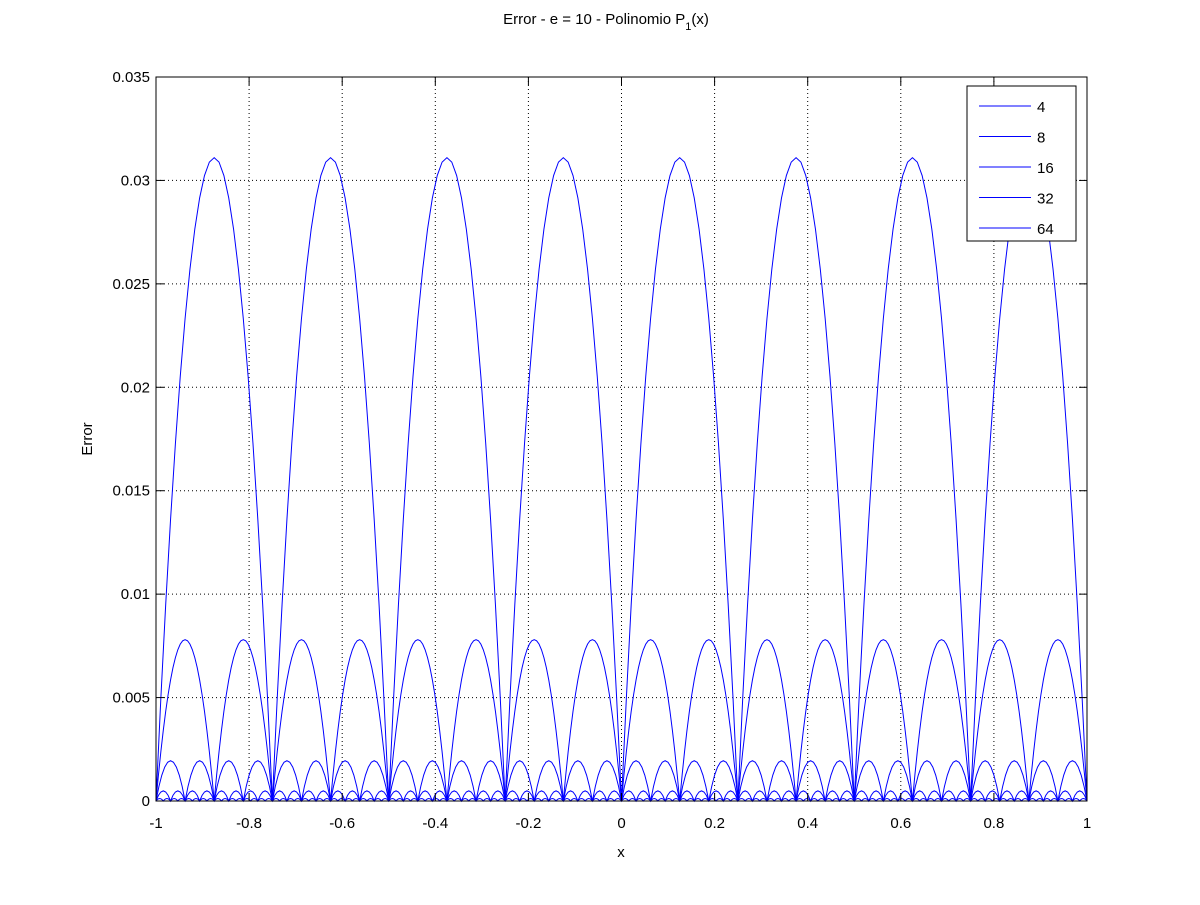  What do you see at coordinates (688, 27) in the screenshot?
I see `chart-title-subscript: 1` at bounding box center [688, 27].